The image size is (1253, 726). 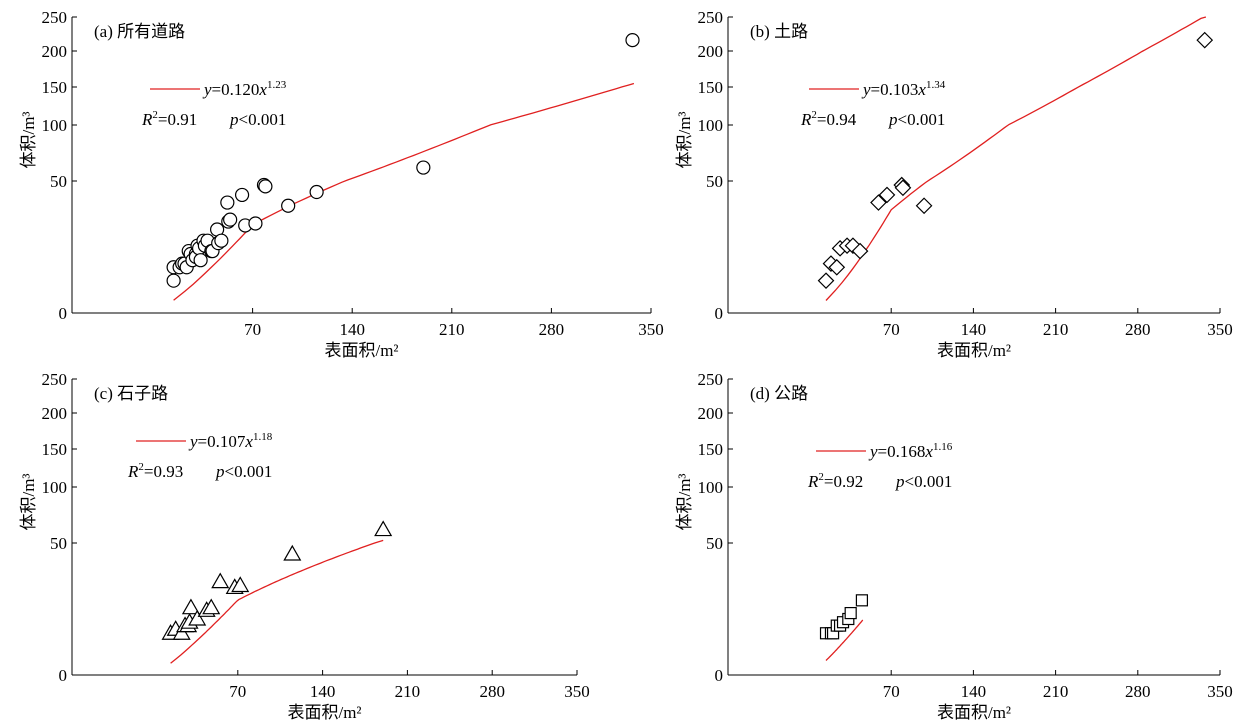 What do you see at coordinates (779, 31) in the screenshot?
I see `panel-label: (b) 土路` at bounding box center [779, 31].